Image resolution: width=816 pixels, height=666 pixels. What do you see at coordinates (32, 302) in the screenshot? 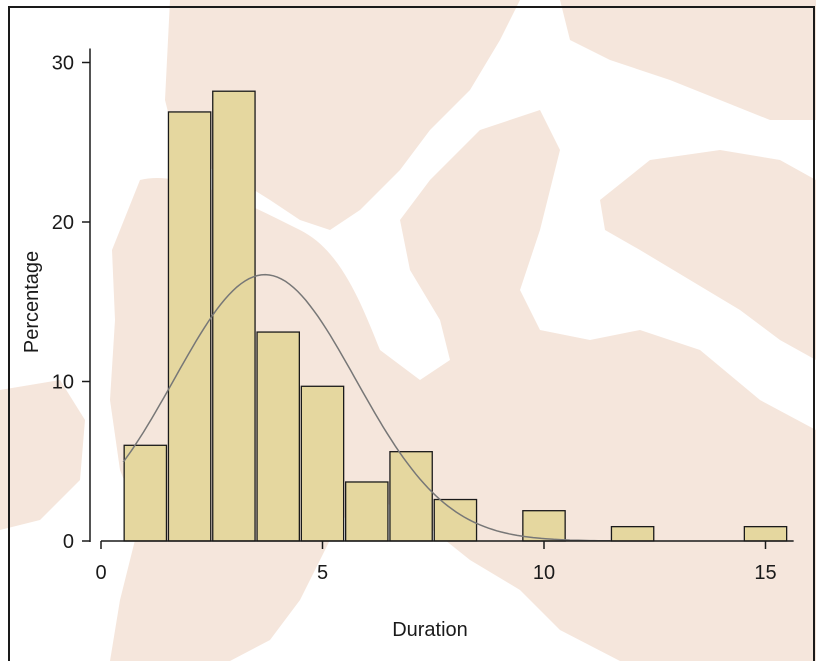
I see `y-axis-label: Percentage` at bounding box center [32, 302].